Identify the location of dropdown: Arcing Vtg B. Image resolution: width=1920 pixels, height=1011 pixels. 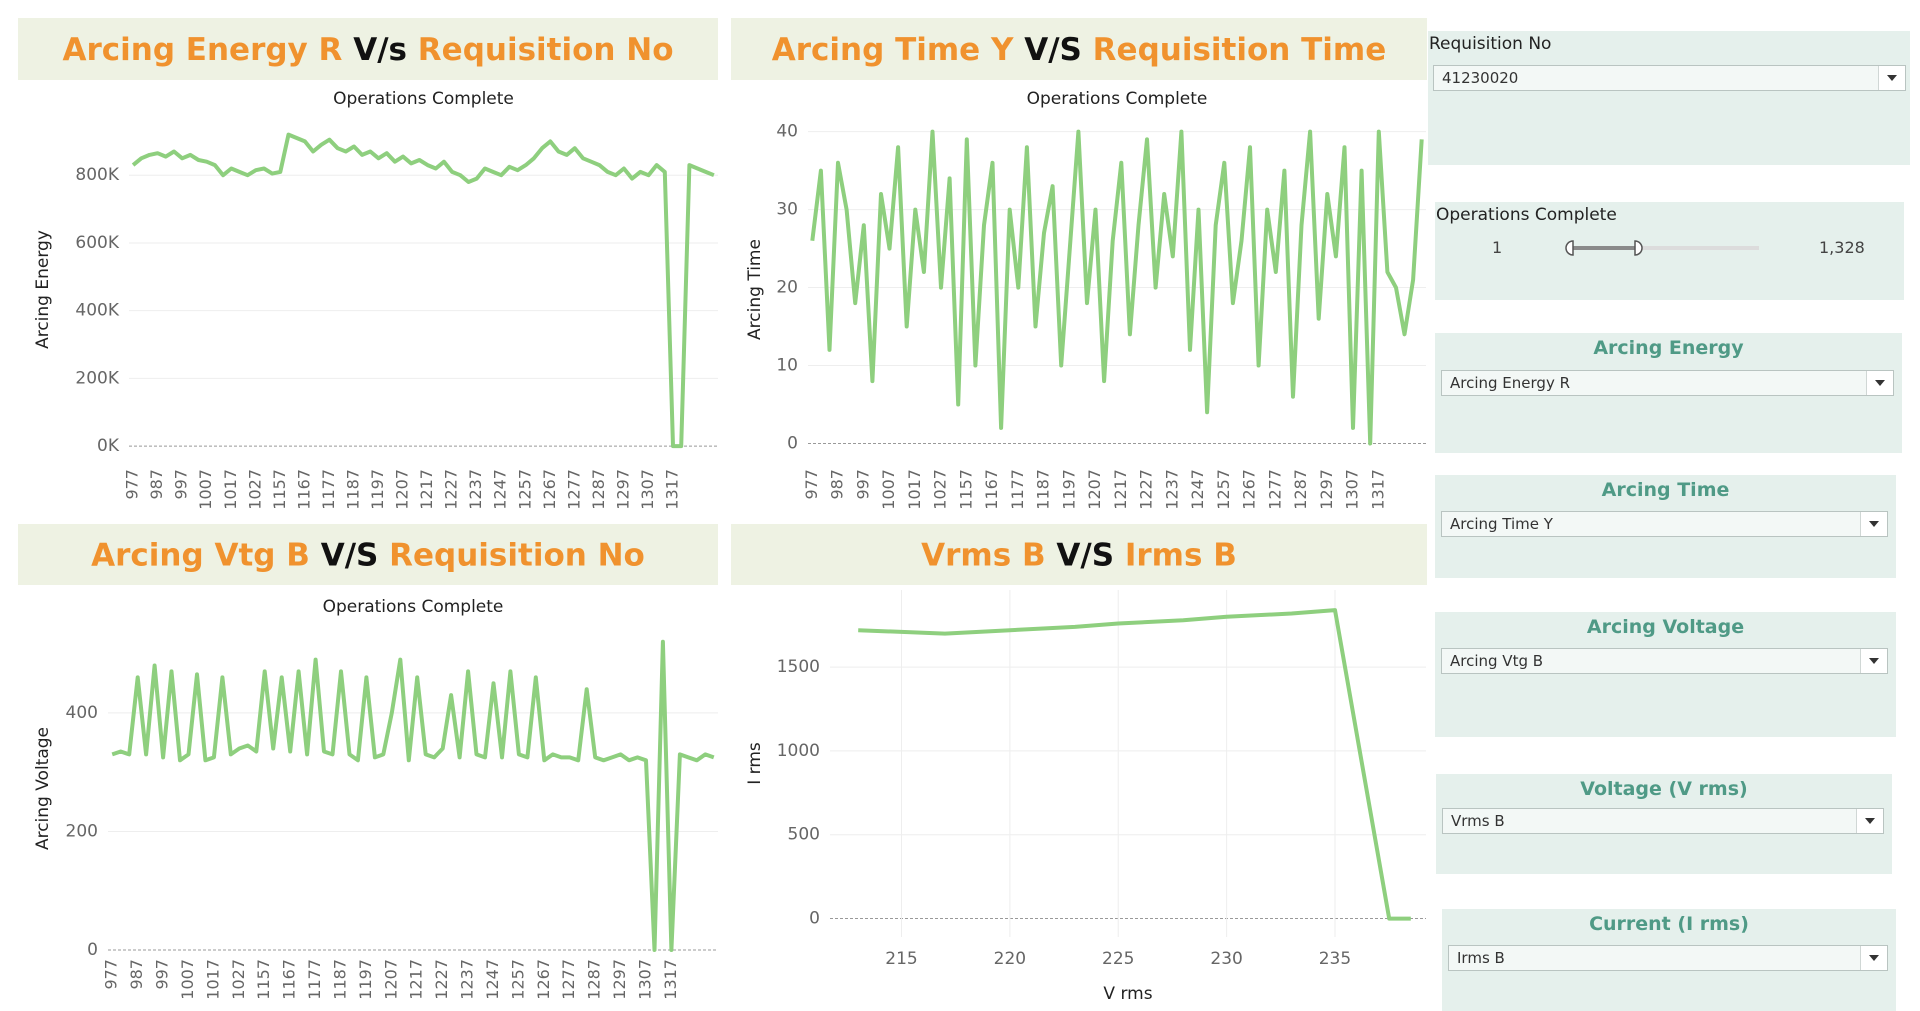
(1664, 661).